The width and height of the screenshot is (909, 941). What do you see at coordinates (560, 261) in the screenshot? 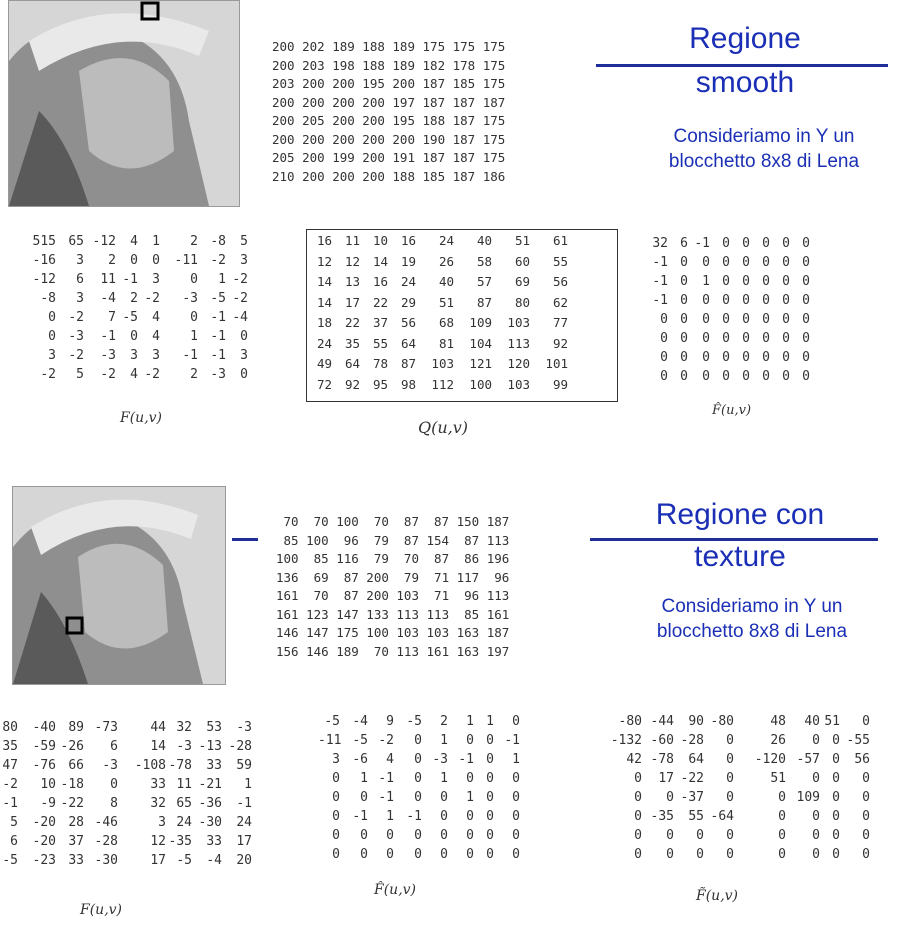
I see `matrix-cell: 55` at bounding box center [560, 261].